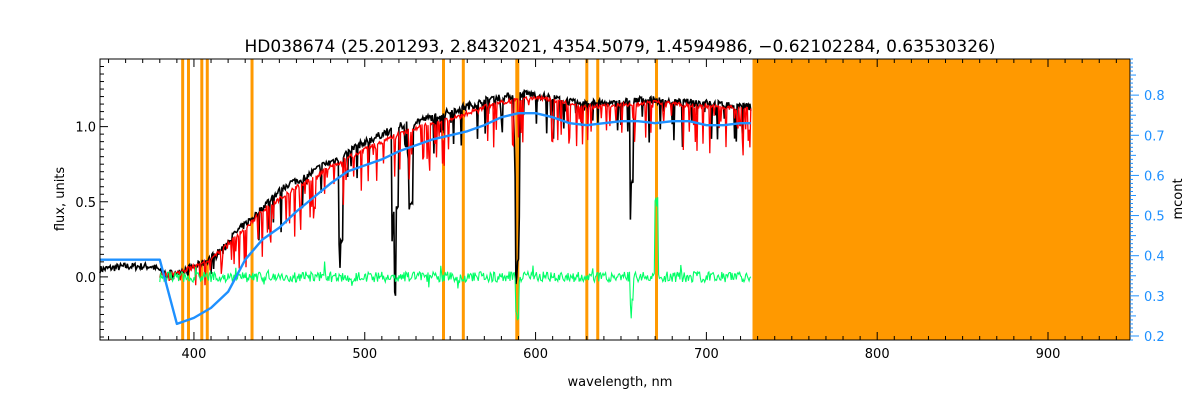 This screenshot has height=400, width=1200. What do you see at coordinates (706, 354) in the screenshot?
I see `x-tick-label: 700` at bounding box center [706, 354].